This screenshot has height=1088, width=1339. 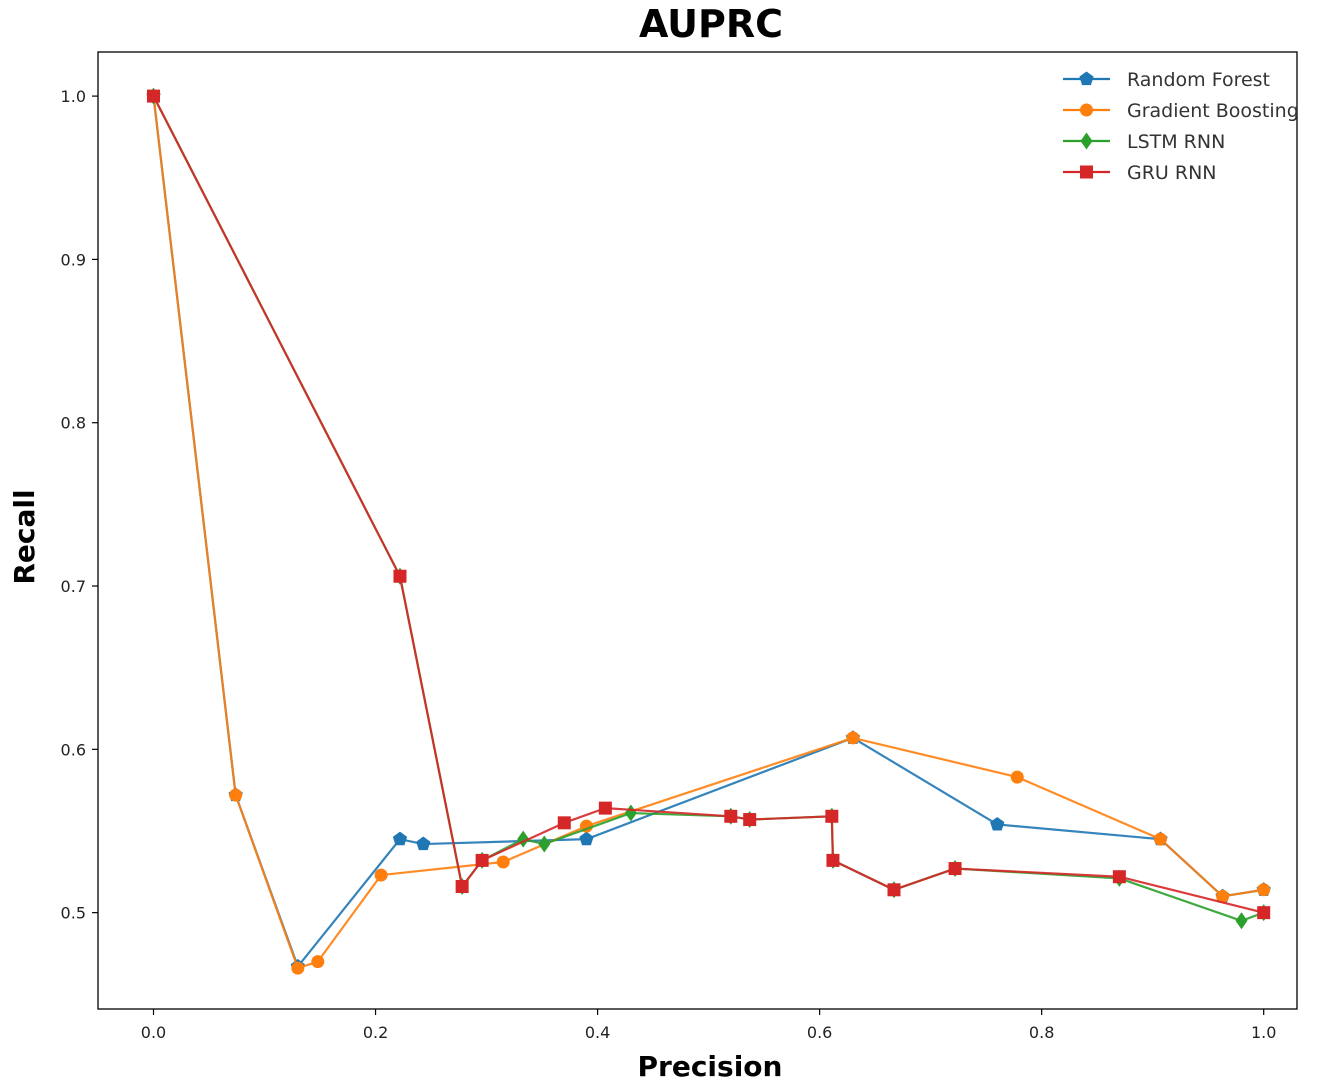 I want to click on chart-title: AUPRC, so click(x=711, y=24).